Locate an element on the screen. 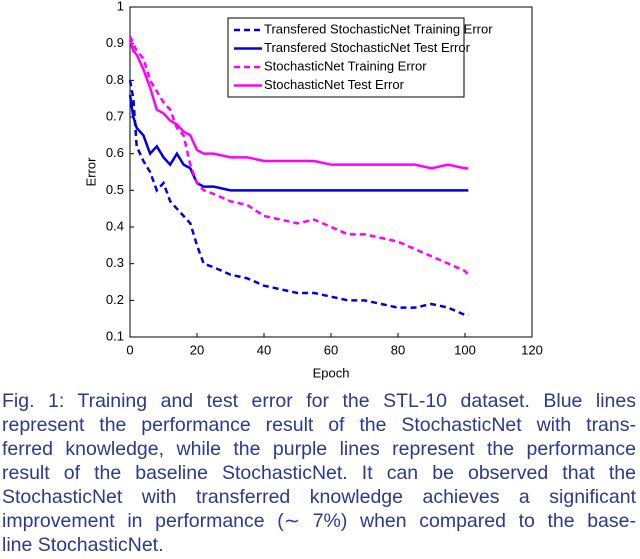 This screenshot has height=559, width=640. y-tick-label: 0.2 is located at coordinates (115, 299).